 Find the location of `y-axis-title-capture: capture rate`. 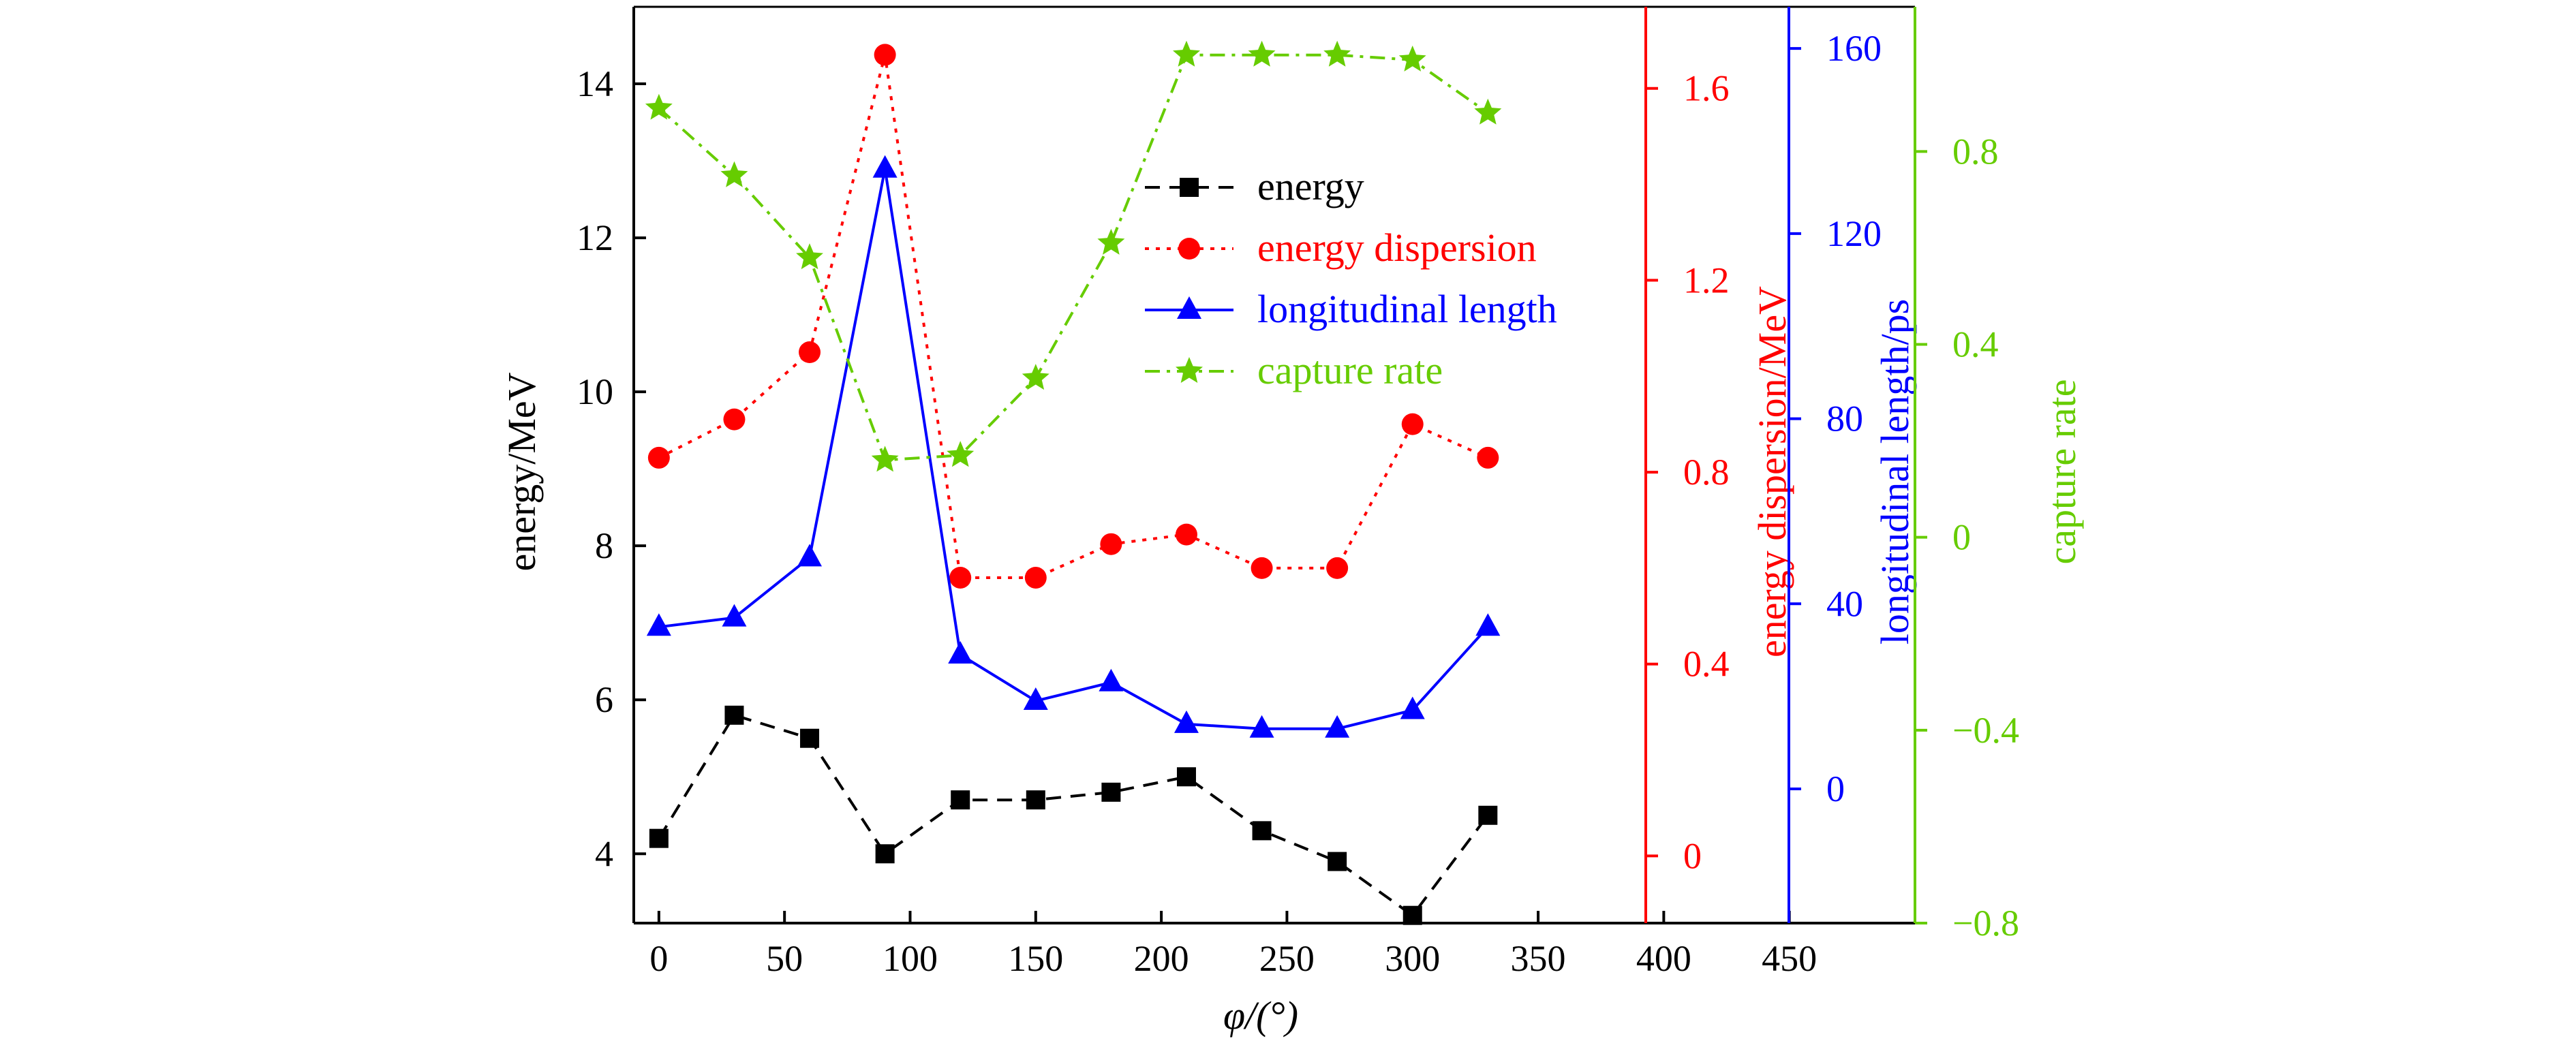

y-axis-title-capture: capture rate is located at coordinates (2062, 471).